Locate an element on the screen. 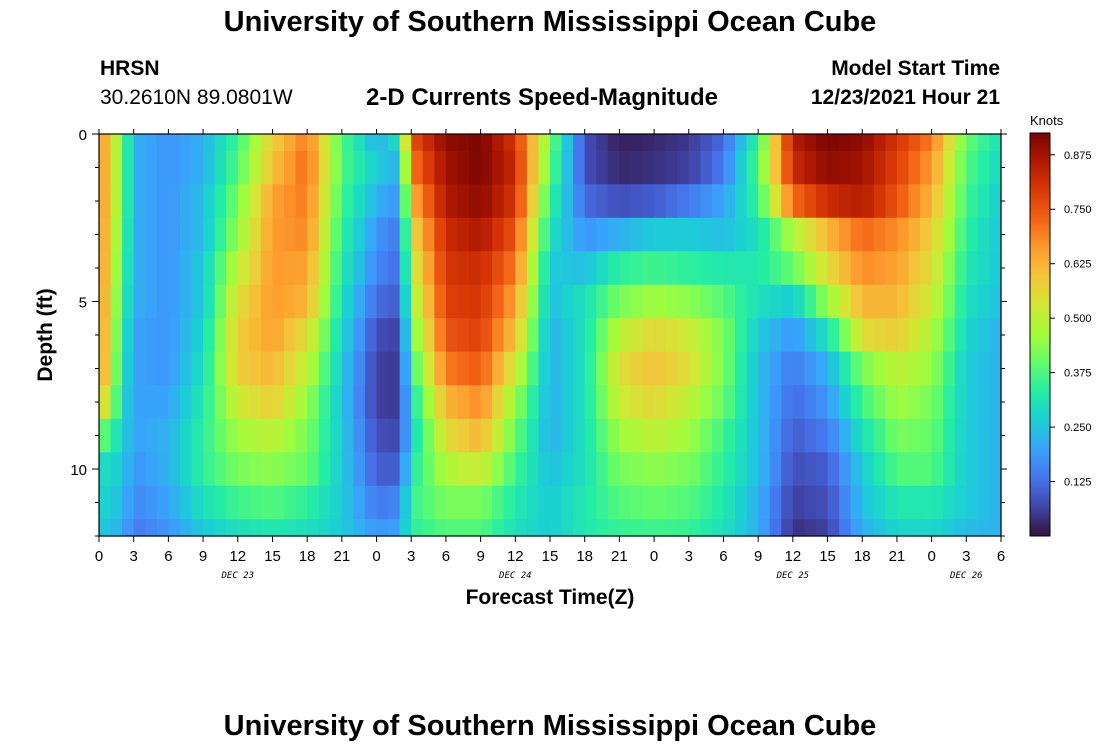 This screenshot has height=750, width=1100. day-label: DEC 24 is located at coordinates (515, 576).